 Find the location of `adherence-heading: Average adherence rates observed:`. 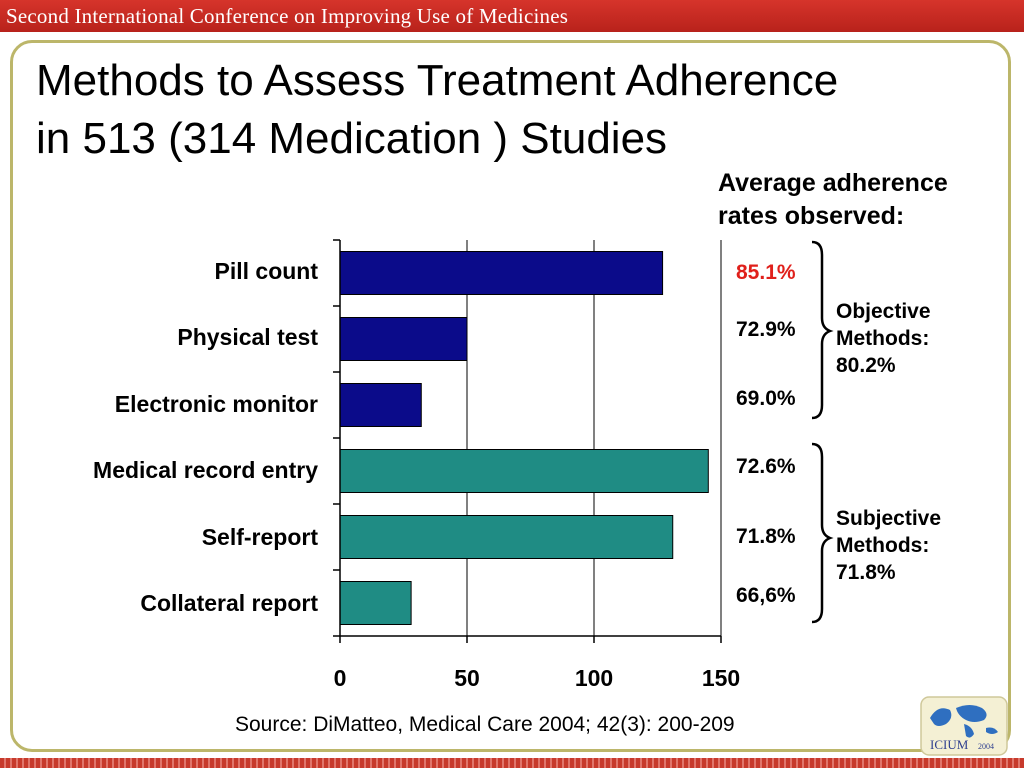

adherence-heading: Average adherence rates observed: is located at coordinates (858, 200).